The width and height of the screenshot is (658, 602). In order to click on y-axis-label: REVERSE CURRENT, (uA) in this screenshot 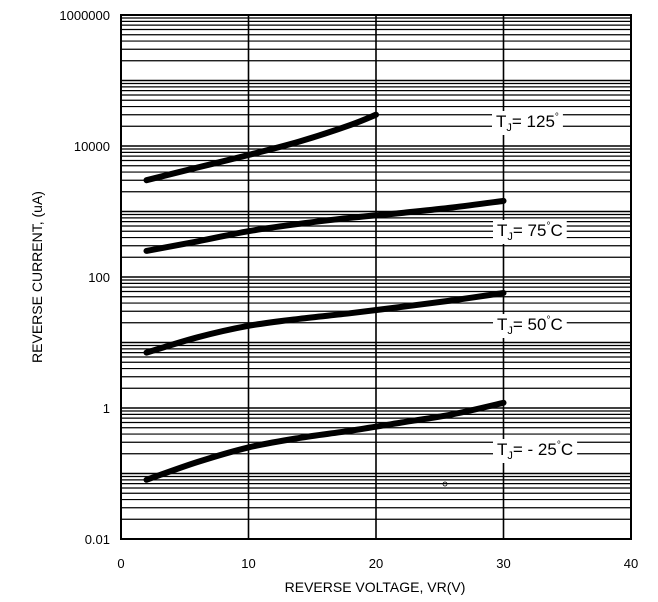, I will do `click(37, 277)`.